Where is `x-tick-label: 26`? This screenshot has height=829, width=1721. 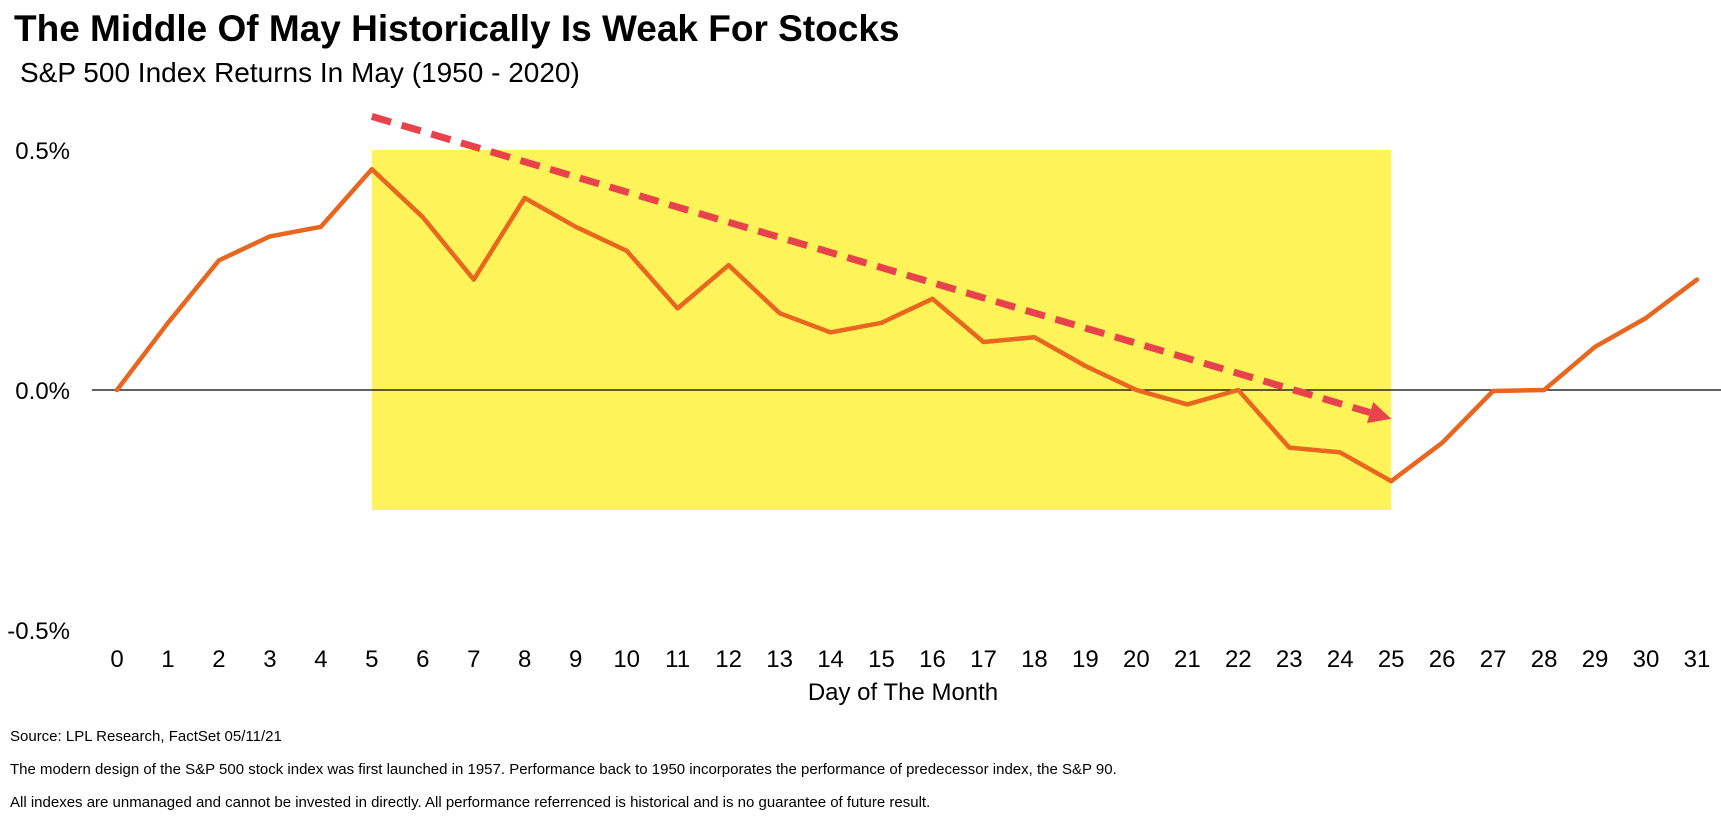
x-tick-label: 26 is located at coordinates (1442, 659).